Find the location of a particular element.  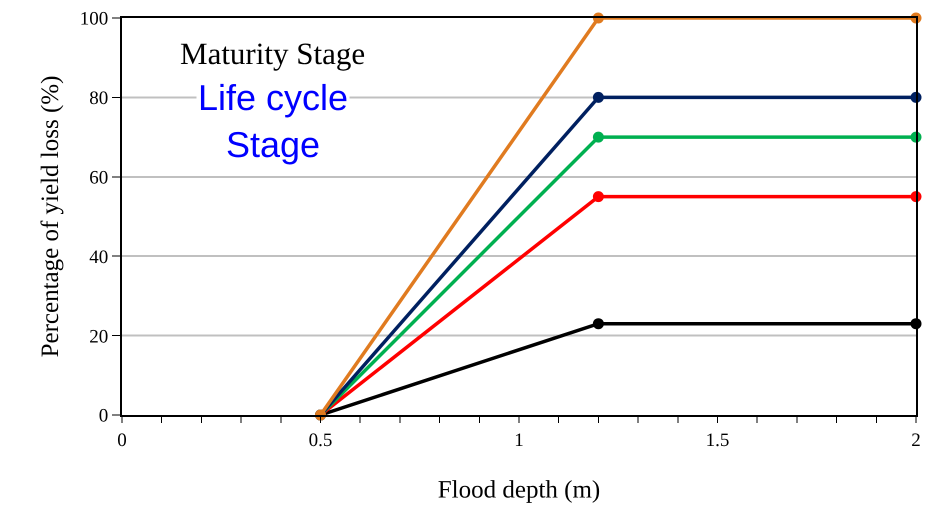

x-tick-label: 0 is located at coordinates (122, 440).